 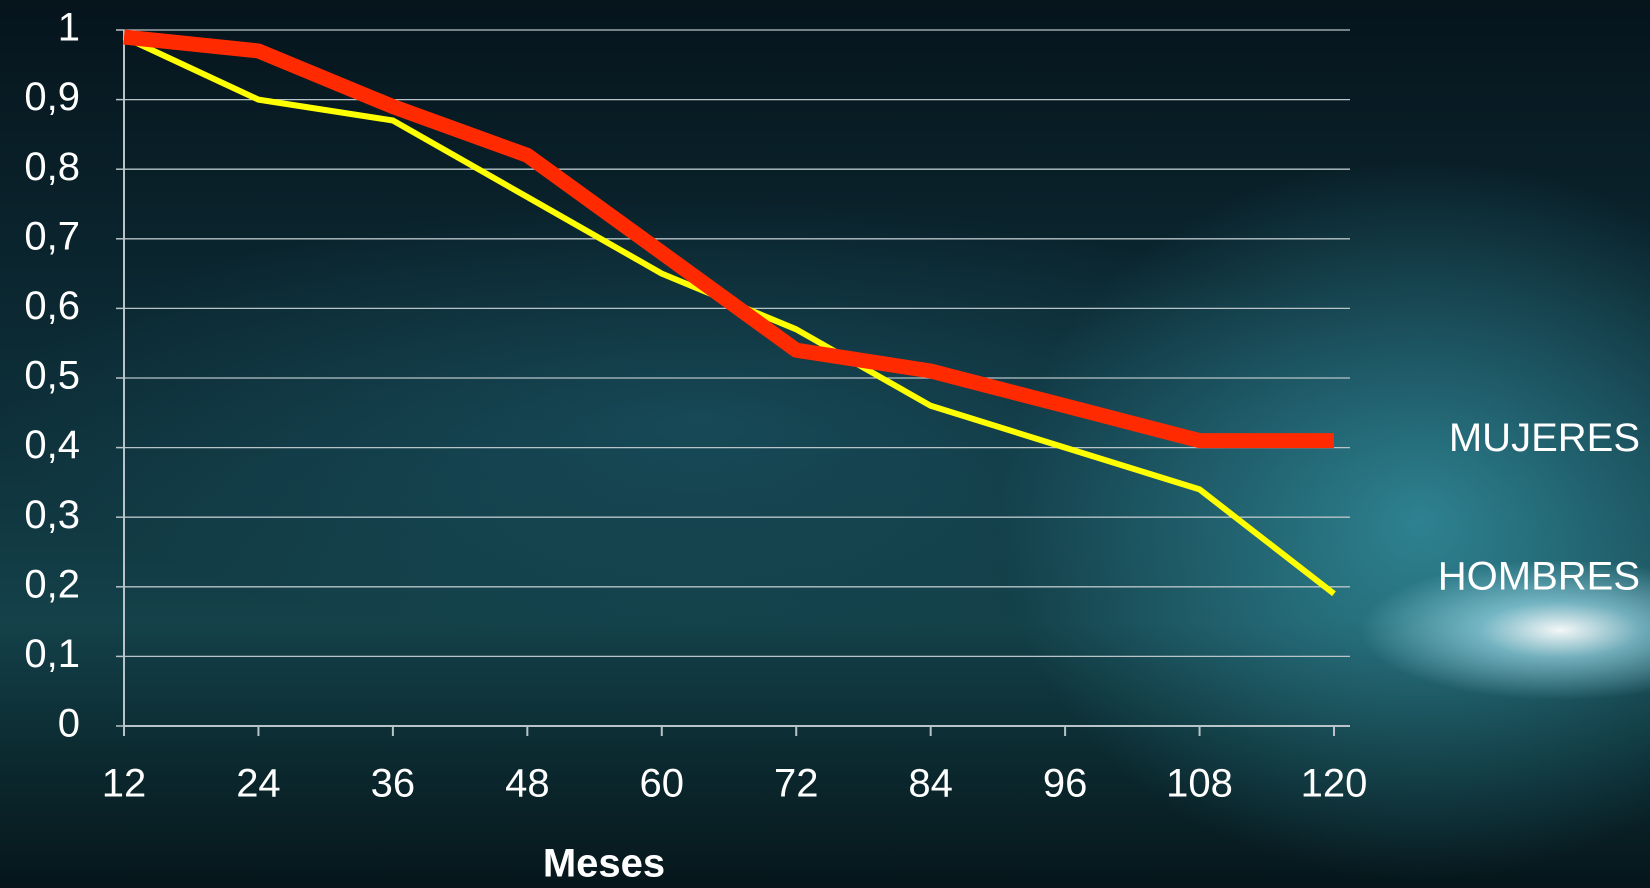 I want to click on y-tick-label: 0,2, so click(x=52, y=584).